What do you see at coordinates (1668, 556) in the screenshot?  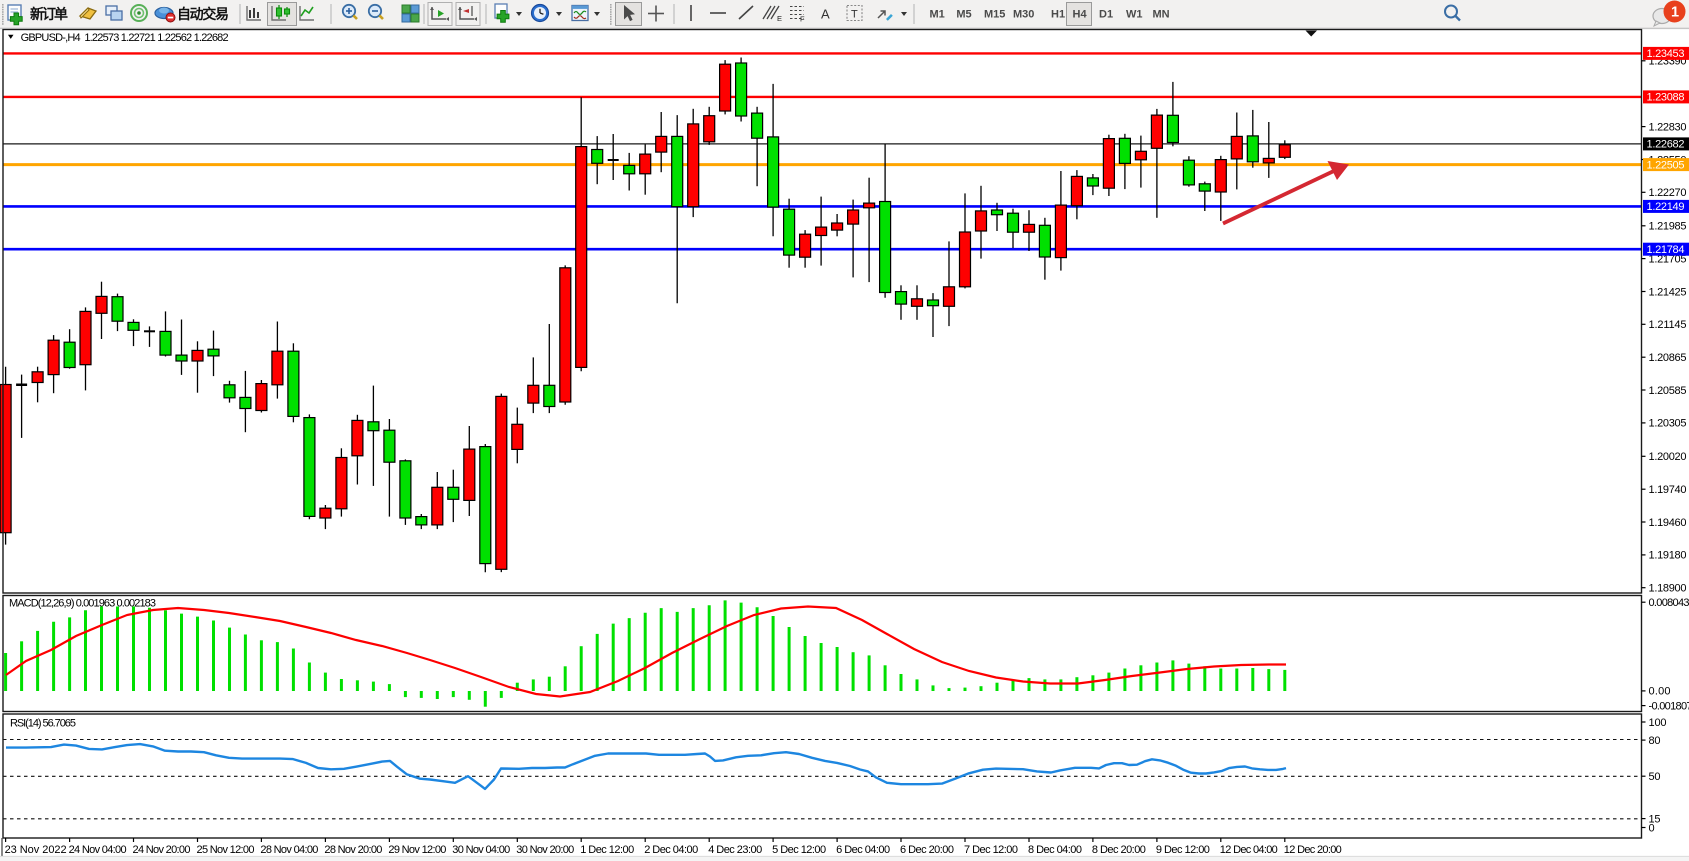 I see `svg-text: 1.19180` at bounding box center [1668, 556].